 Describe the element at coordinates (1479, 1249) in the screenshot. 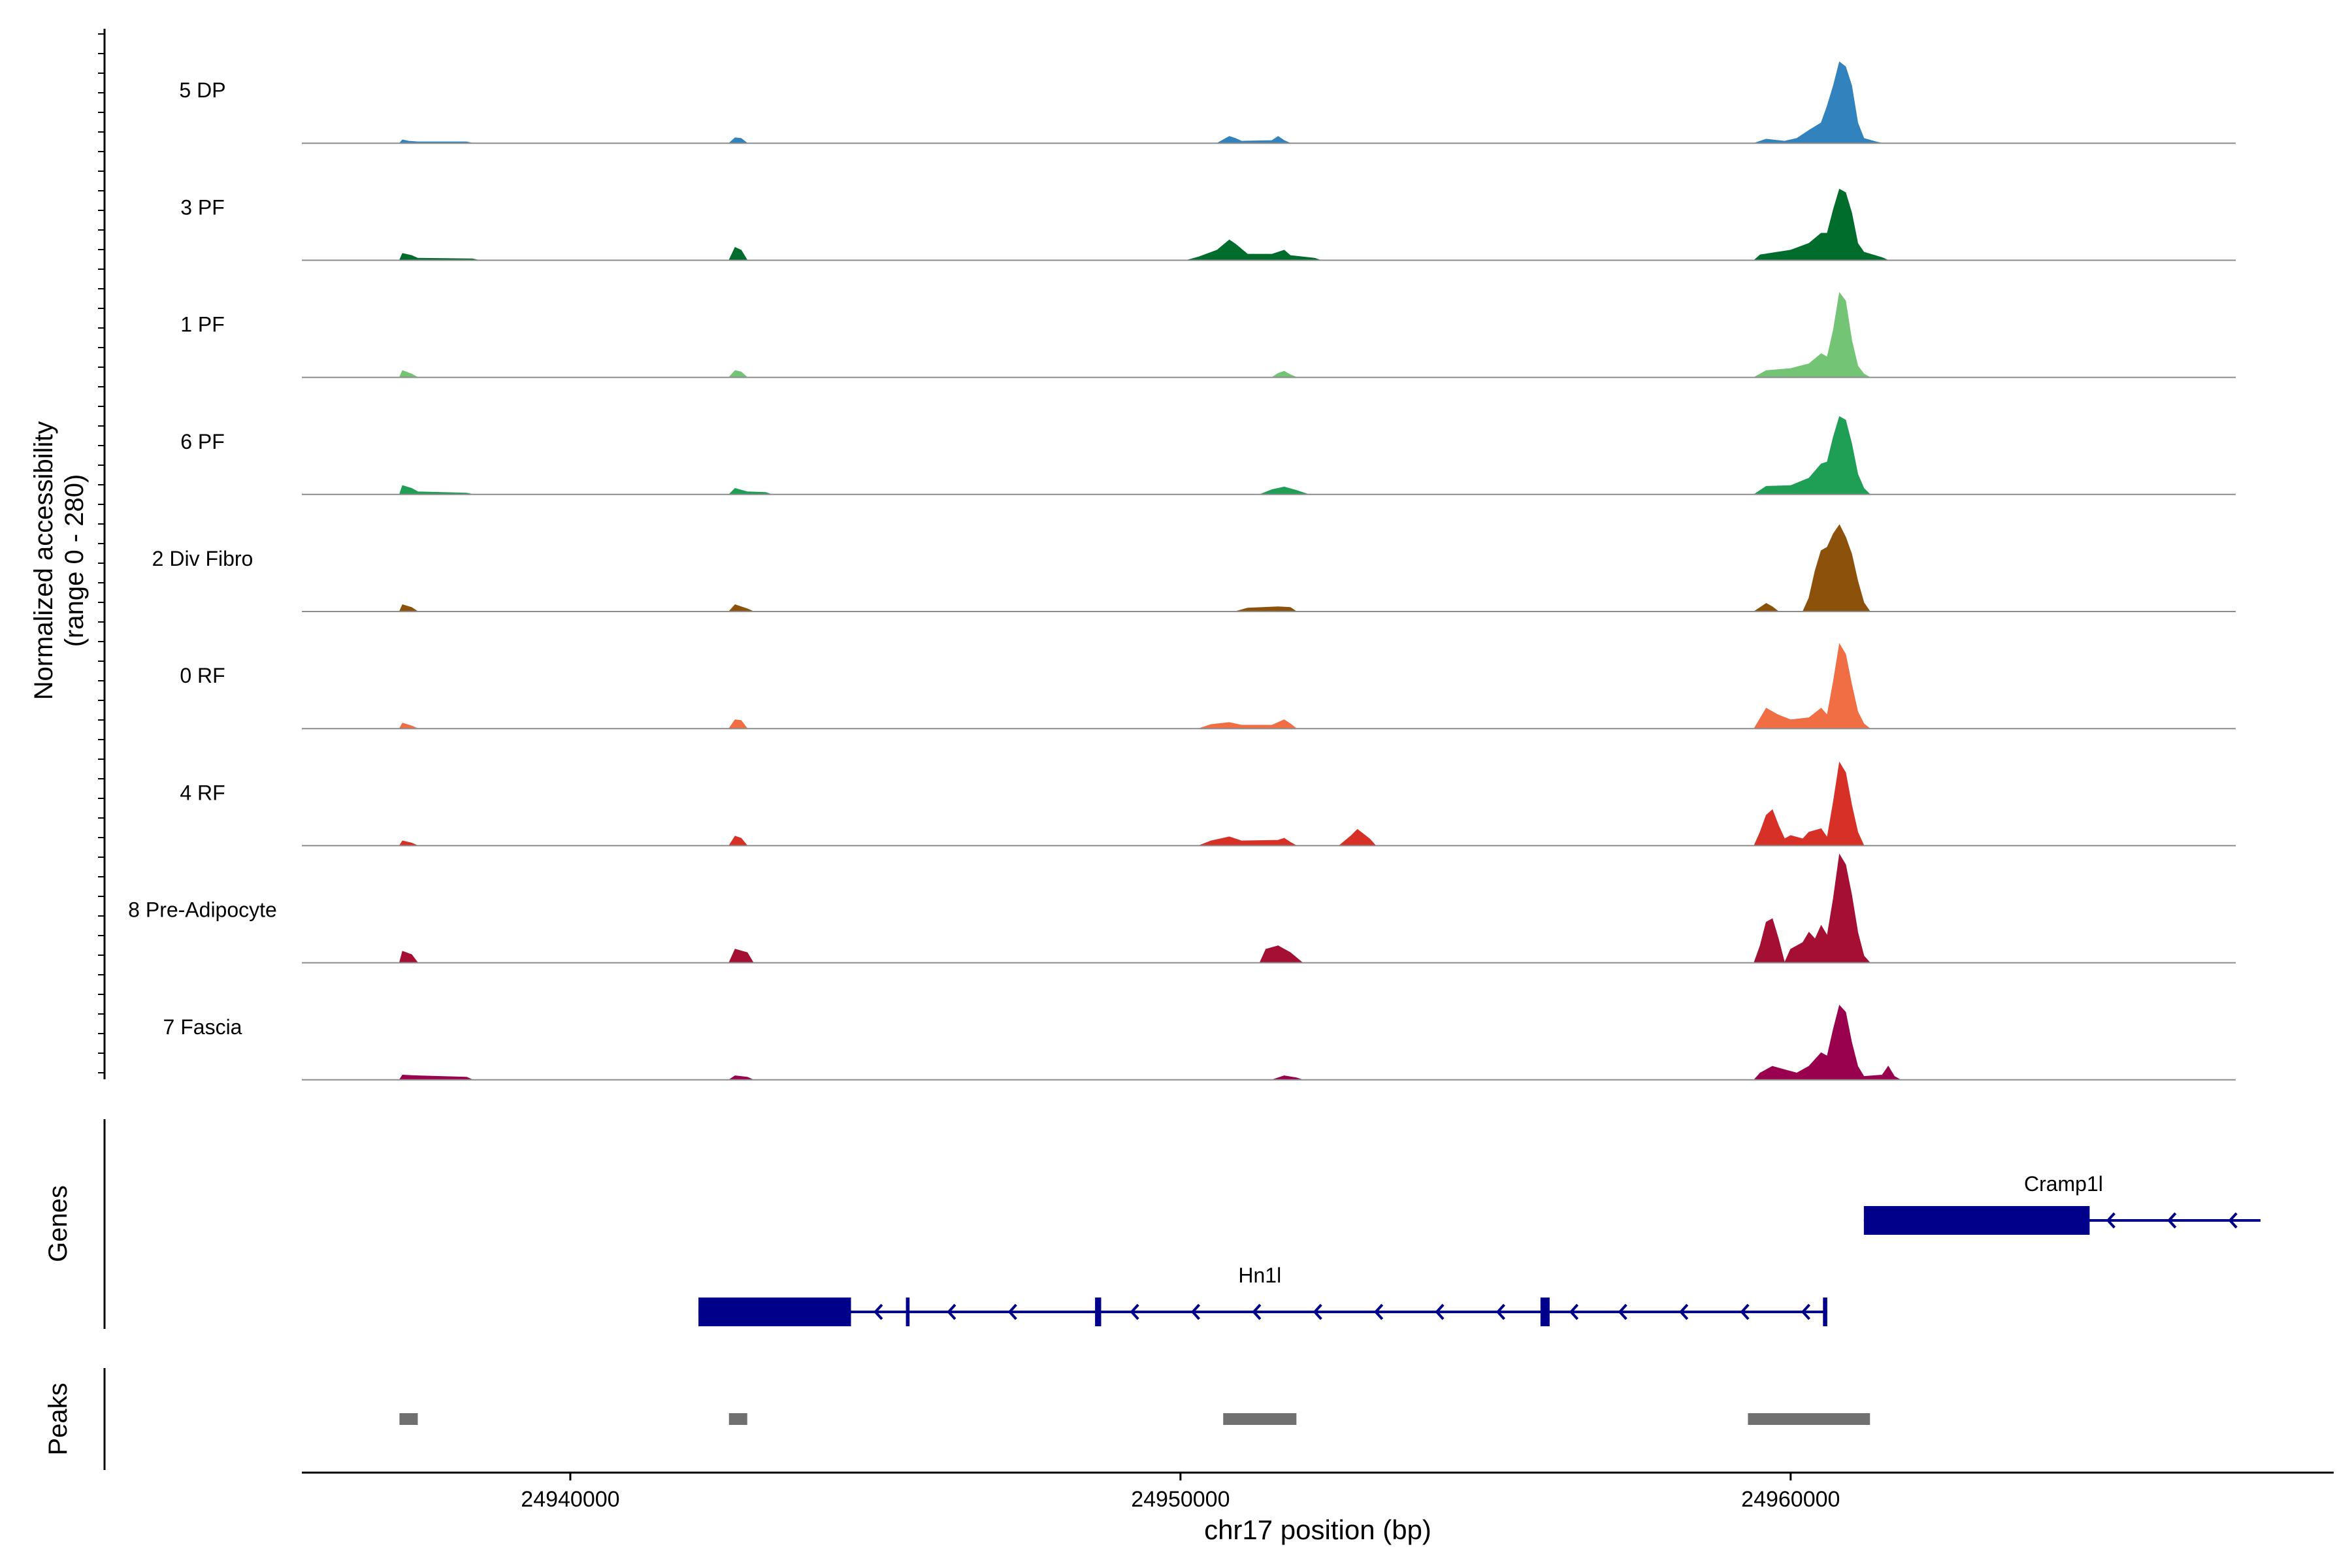

I see `genes-layer: Cramp1l Hn1l` at that location.